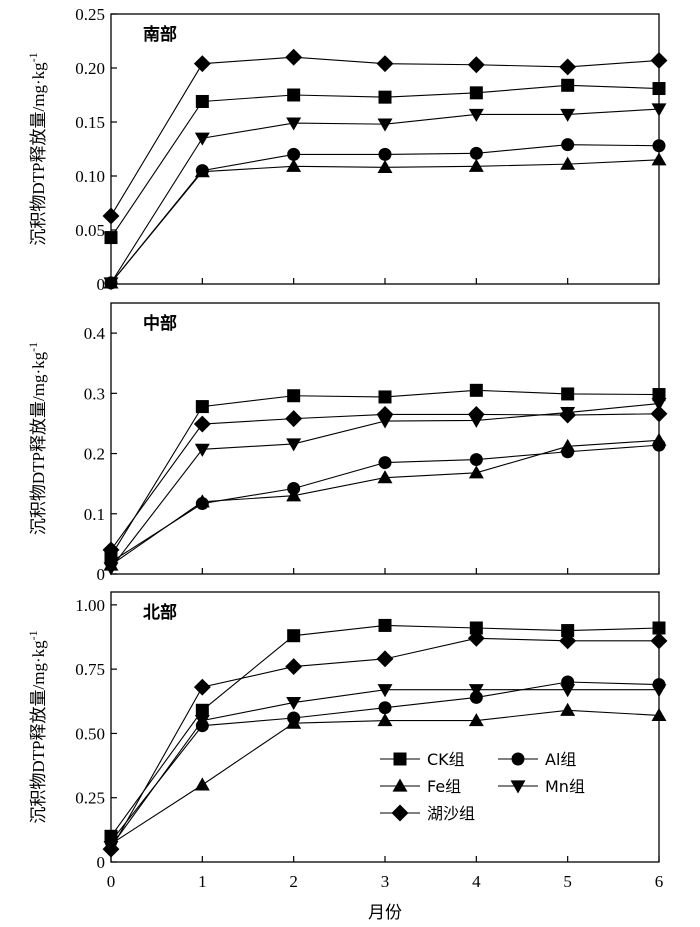 This screenshot has width=700, height=927. I want to click on legend-entry-hs: 湖沙组, so click(427, 813).